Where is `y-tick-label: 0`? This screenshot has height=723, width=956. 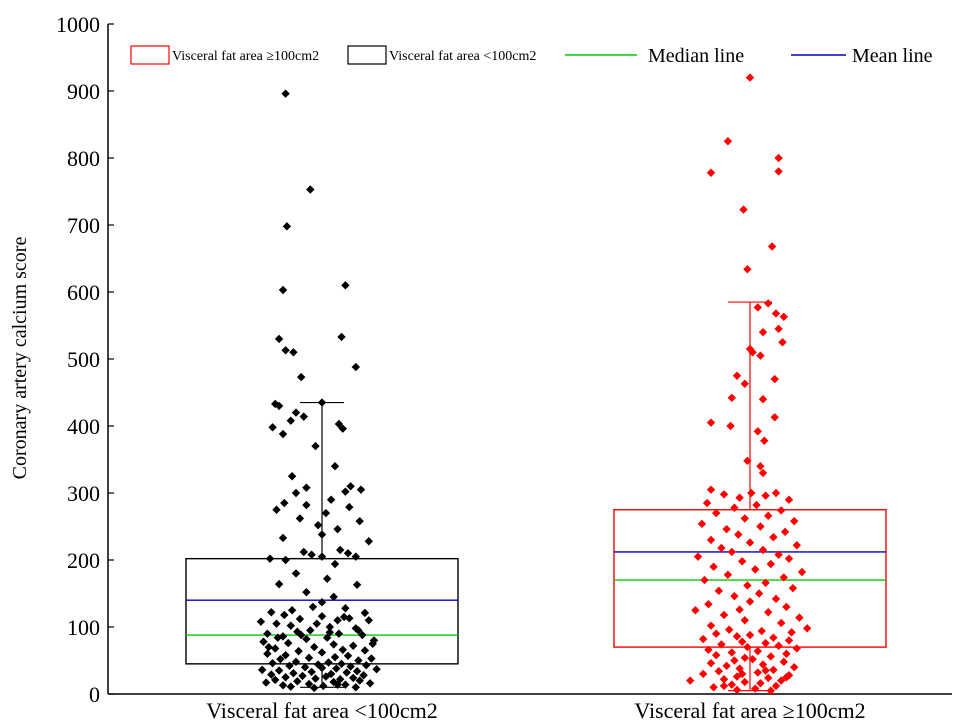 y-tick-label: 0 is located at coordinates (94, 694).